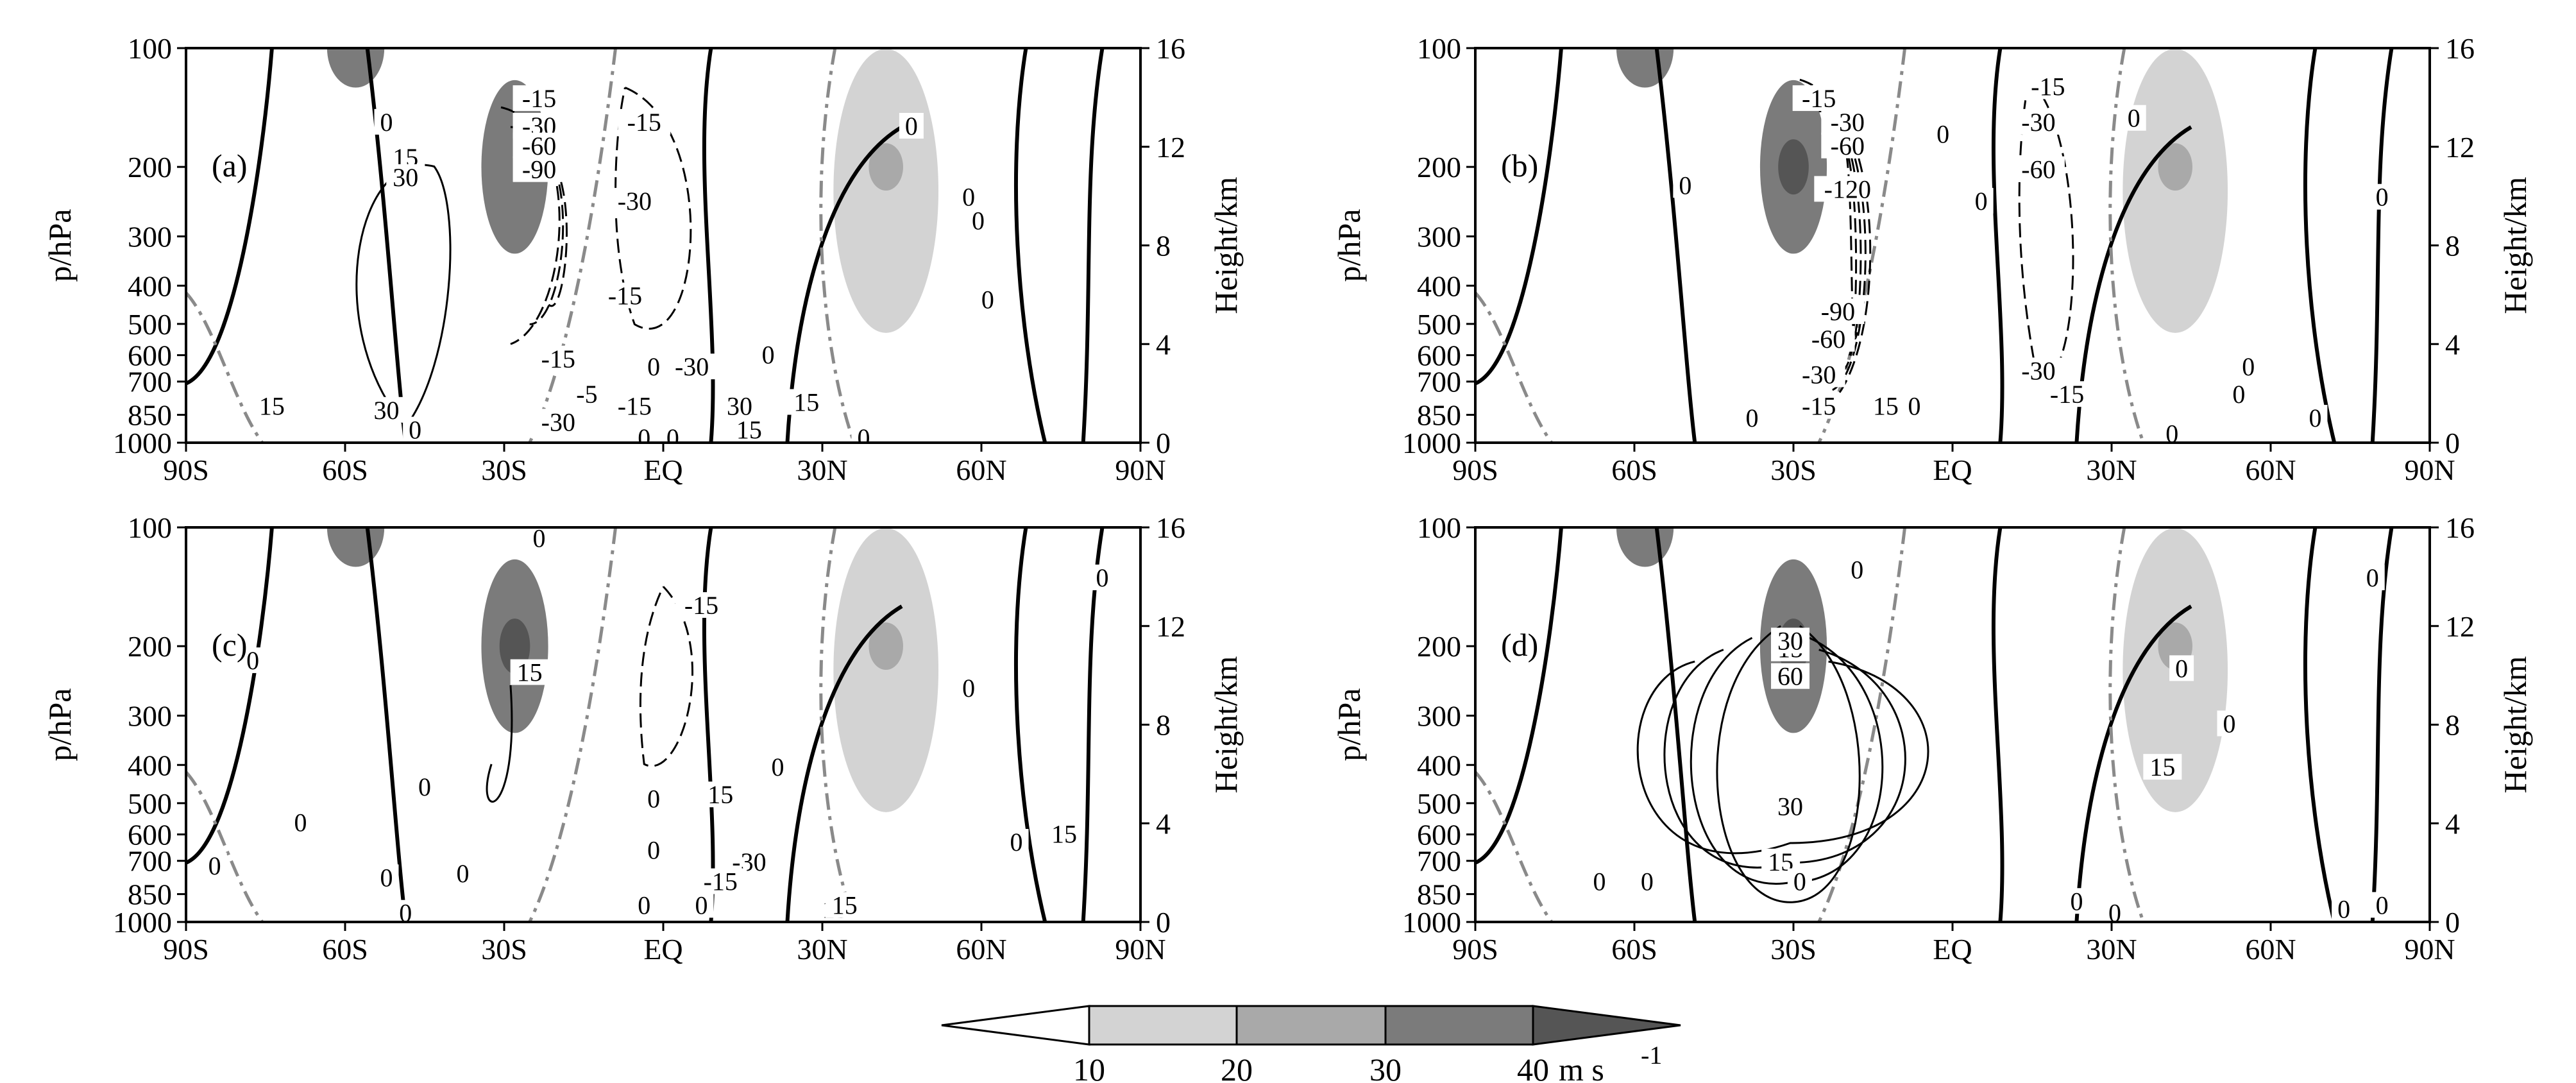 This screenshot has height=1083, width=2576. I want to click on plot-frame, so click(663, 245).